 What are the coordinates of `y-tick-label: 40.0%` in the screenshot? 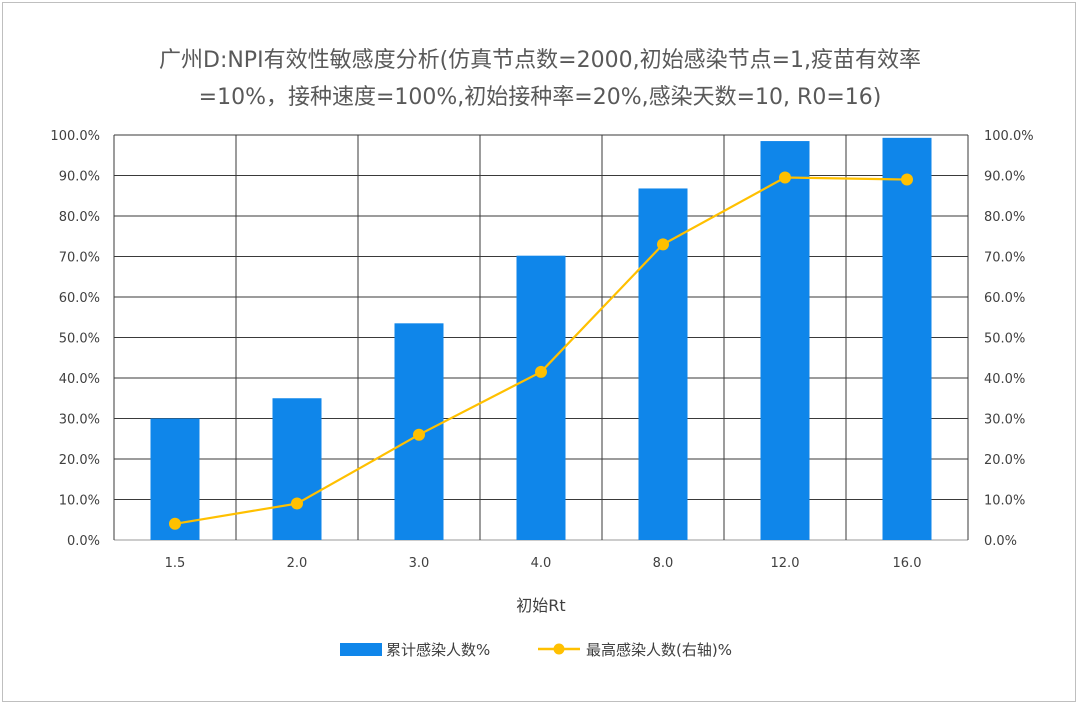 It's located at (79, 379).